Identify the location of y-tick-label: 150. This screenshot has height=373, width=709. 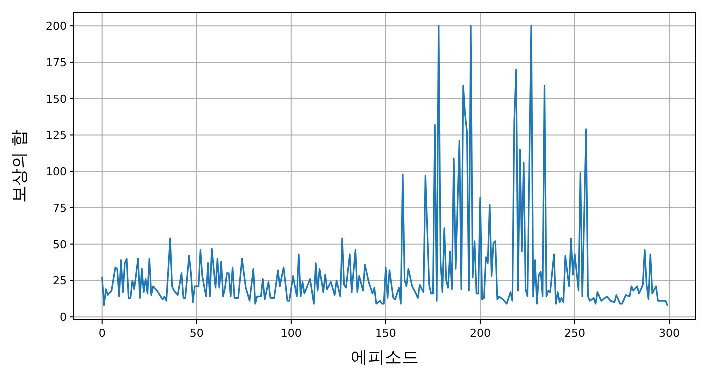
(56, 99).